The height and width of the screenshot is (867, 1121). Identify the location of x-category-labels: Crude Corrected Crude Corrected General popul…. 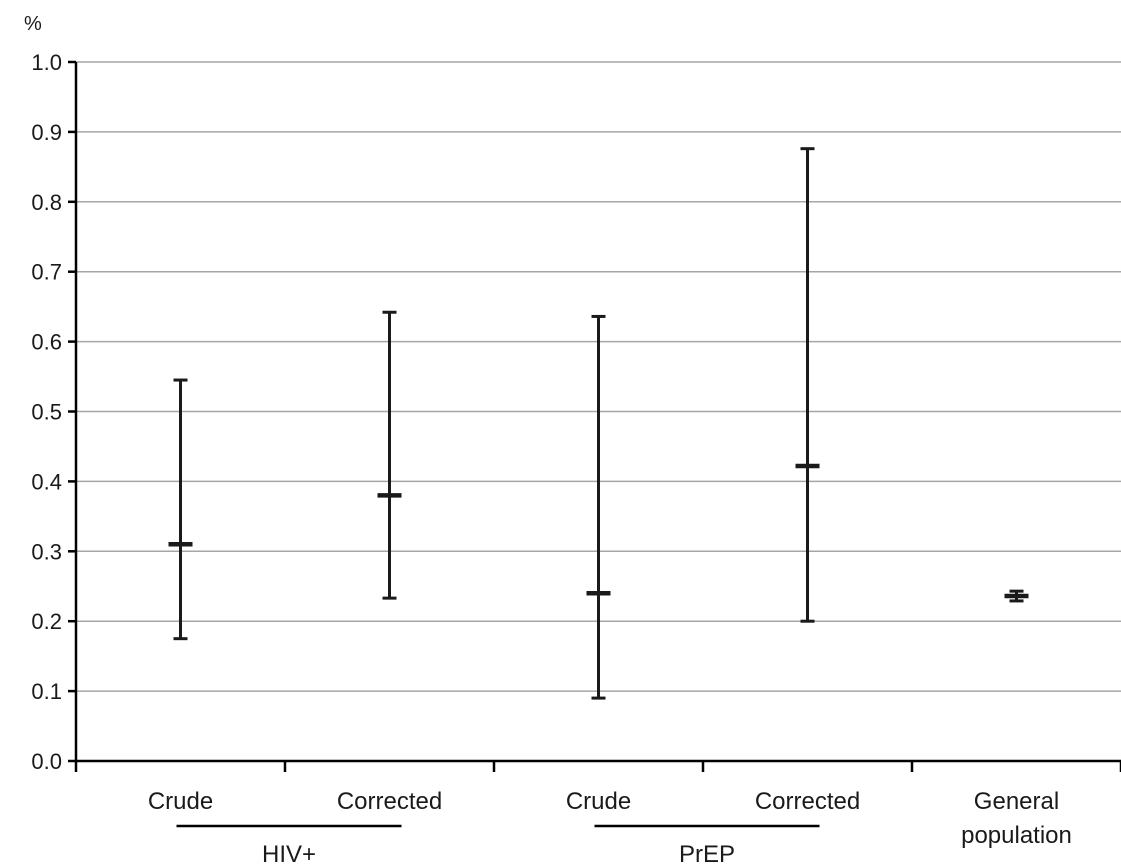
(610, 818).